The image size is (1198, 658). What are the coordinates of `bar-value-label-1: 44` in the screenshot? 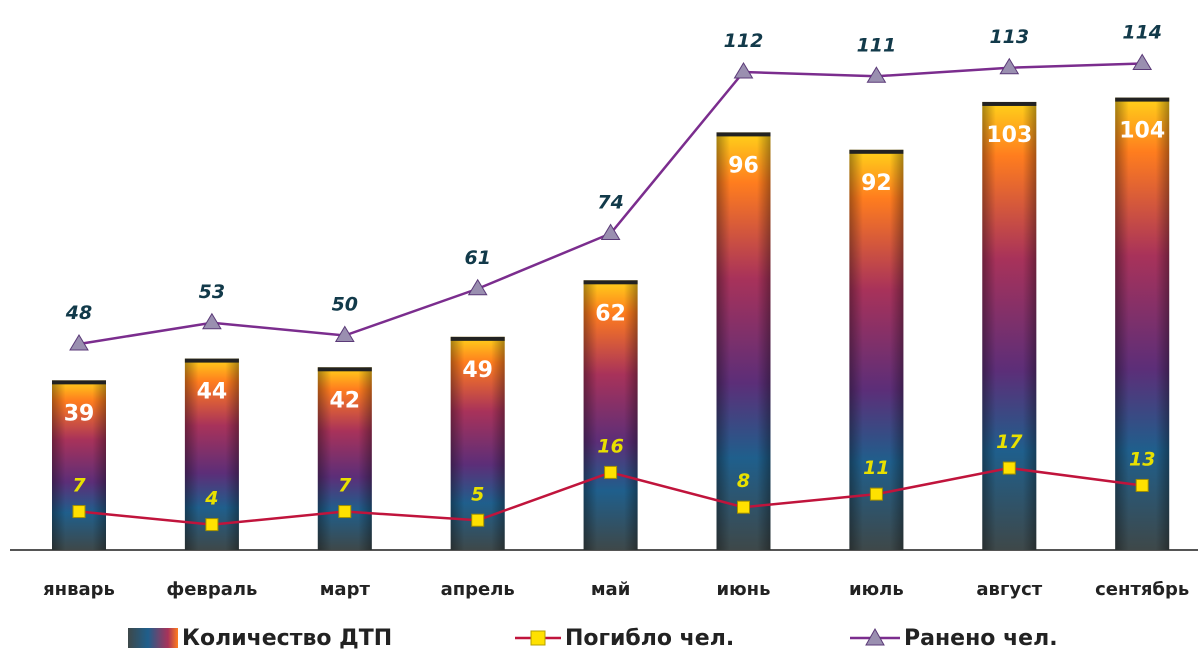 It's located at (212, 392).